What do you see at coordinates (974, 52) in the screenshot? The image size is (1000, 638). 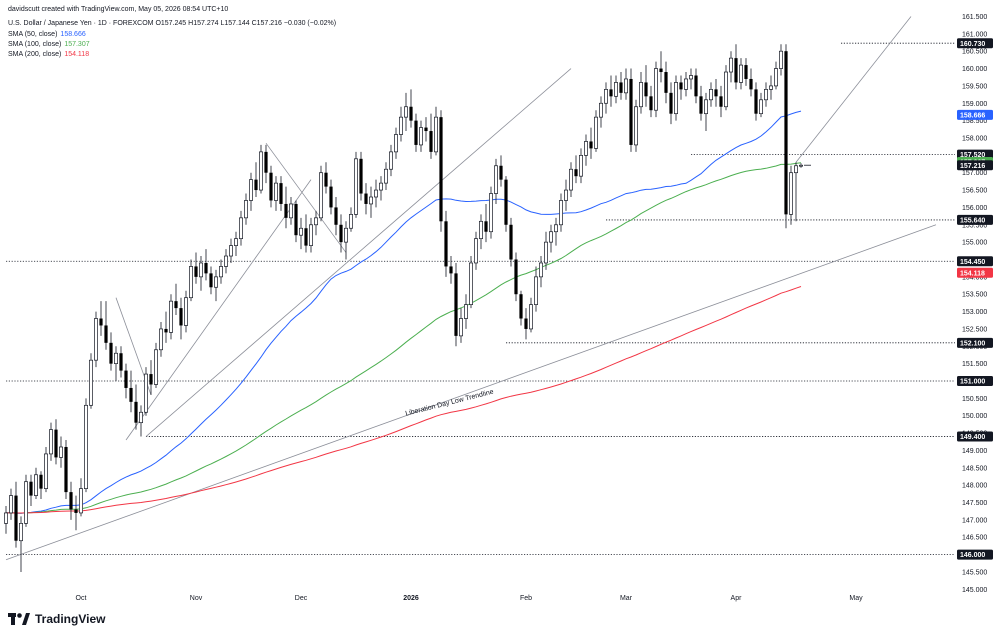 I see `price-tick-label: 160.500` at bounding box center [974, 52].